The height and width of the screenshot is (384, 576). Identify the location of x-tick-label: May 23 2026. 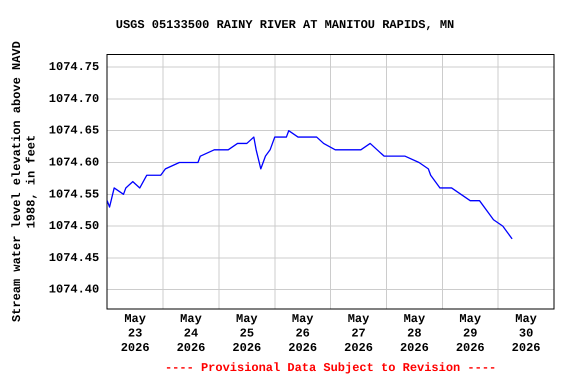
(135, 333).